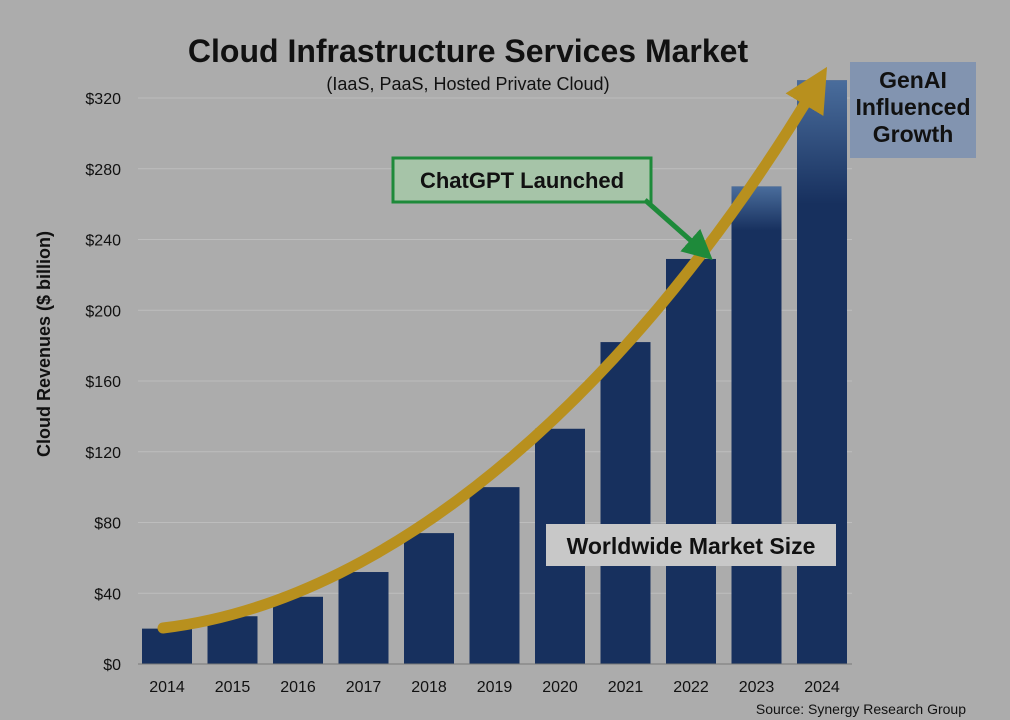  I want to click on y-tick-label: $200, so click(103, 311).